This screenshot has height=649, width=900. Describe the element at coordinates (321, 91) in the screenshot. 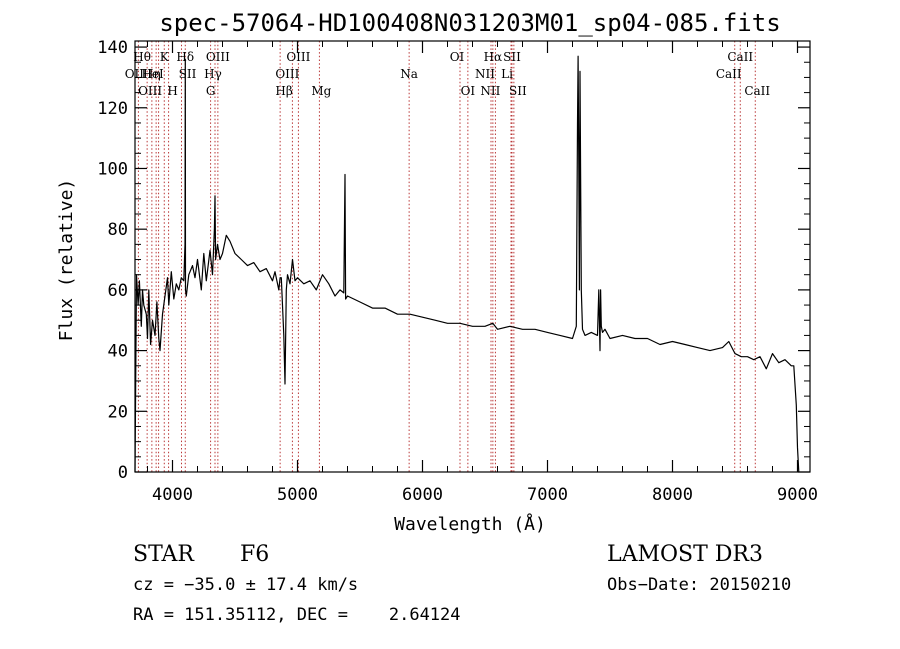

I see `spectral-line-label: Mg` at that location.